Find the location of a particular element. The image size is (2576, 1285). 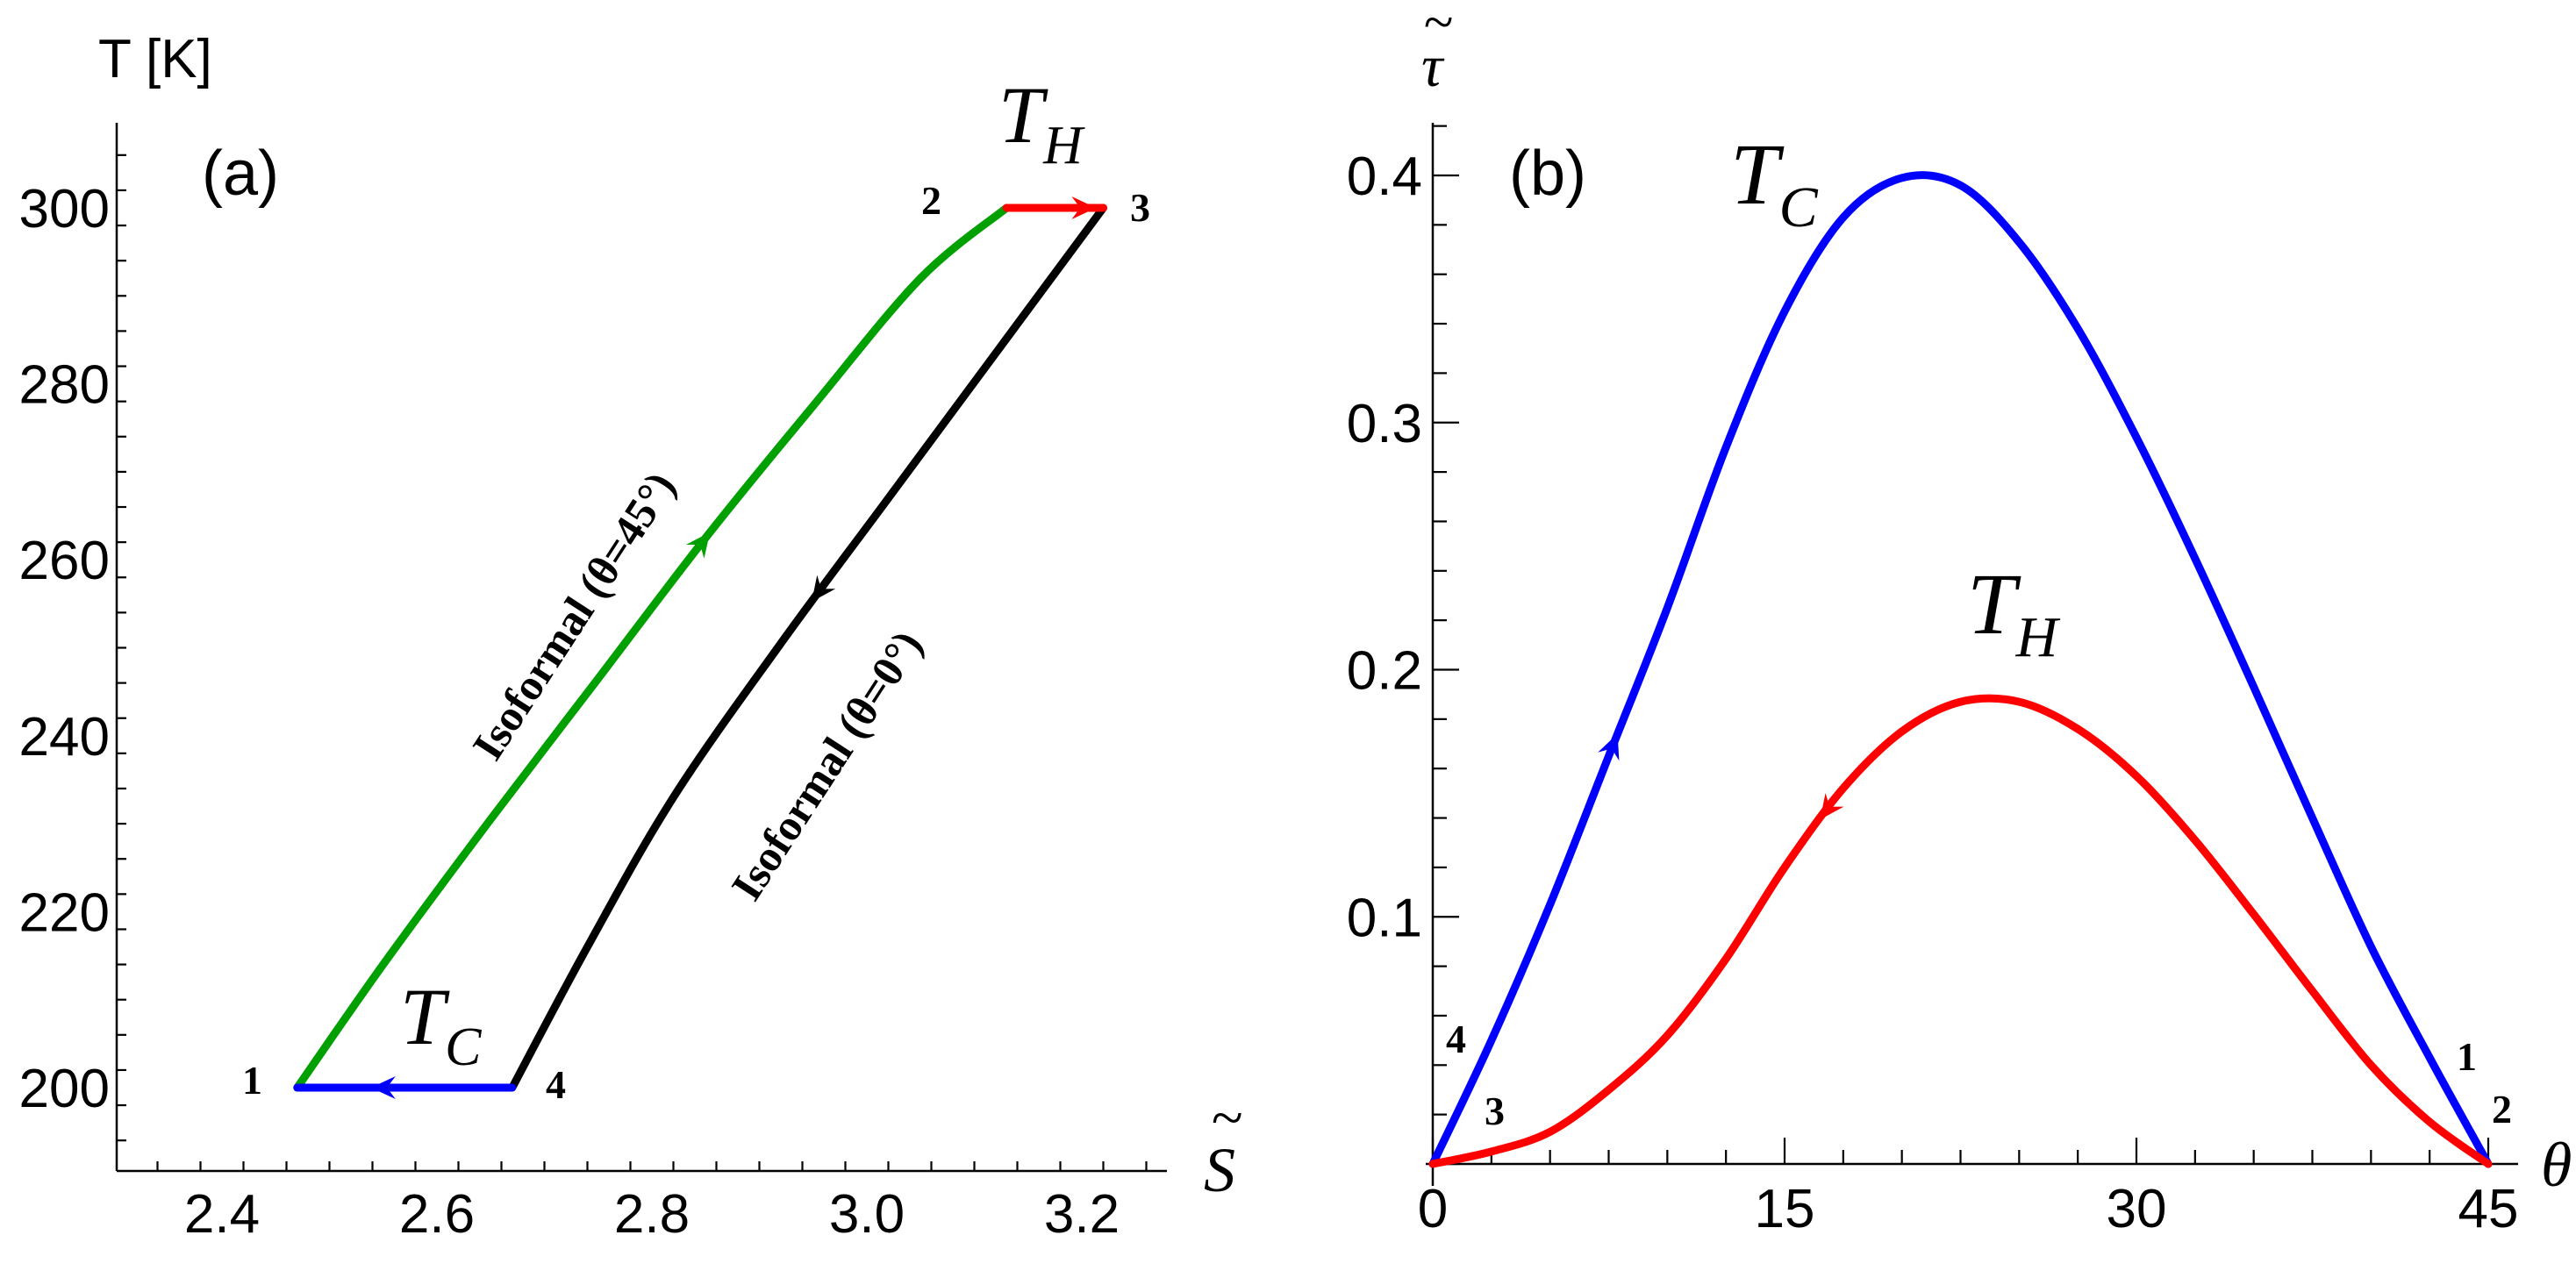

panel-a-point-4: 4 is located at coordinates (556, 1084).